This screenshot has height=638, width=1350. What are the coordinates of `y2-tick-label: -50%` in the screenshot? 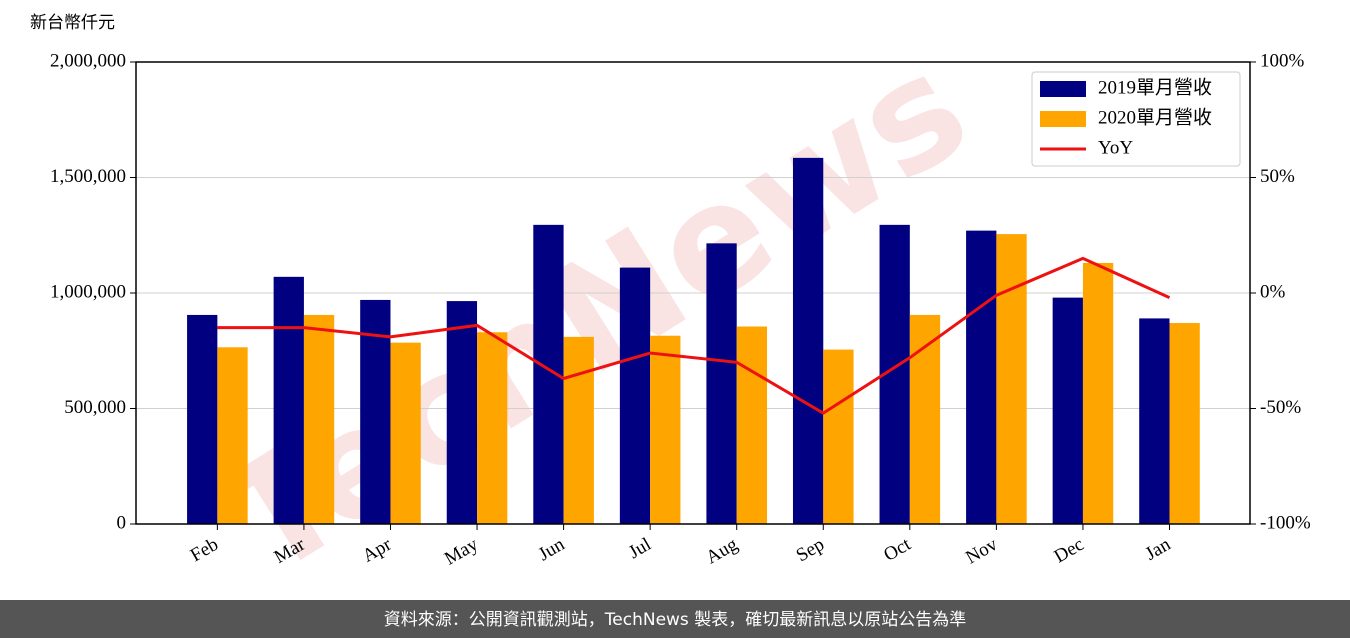 It's located at (1280, 407).